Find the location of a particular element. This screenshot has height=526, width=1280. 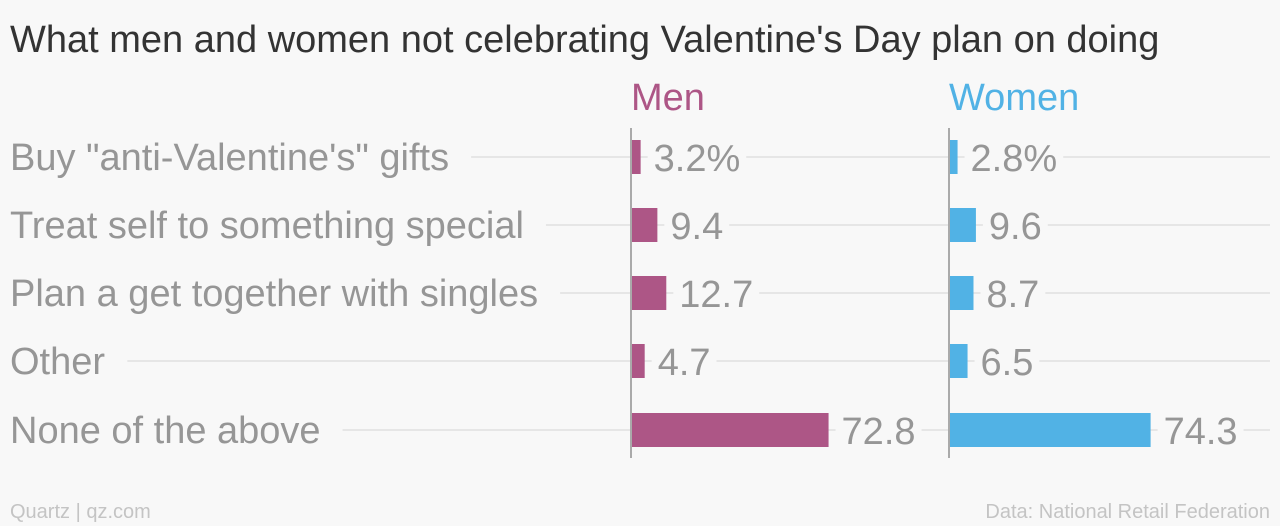

value-label: 3.2% is located at coordinates (697, 159).